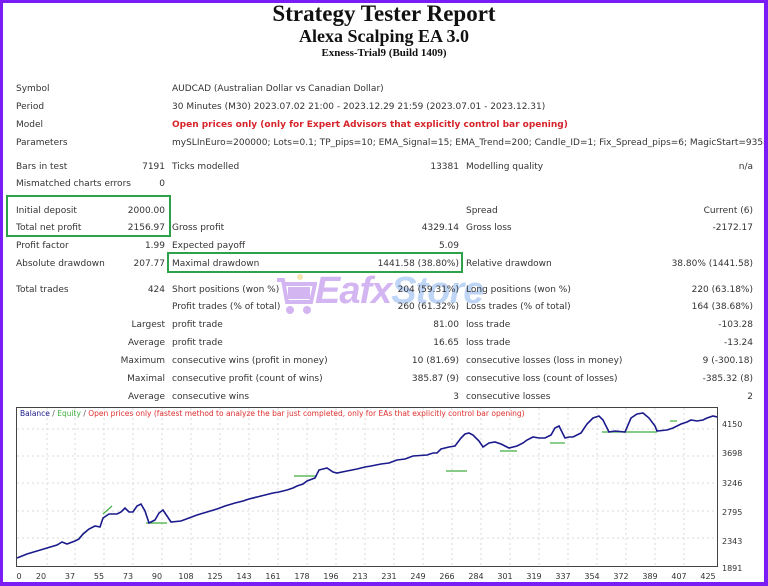  What do you see at coordinates (215, 576) in the screenshot?
I see `x-tick: 125` at bounding box center [215, 576].